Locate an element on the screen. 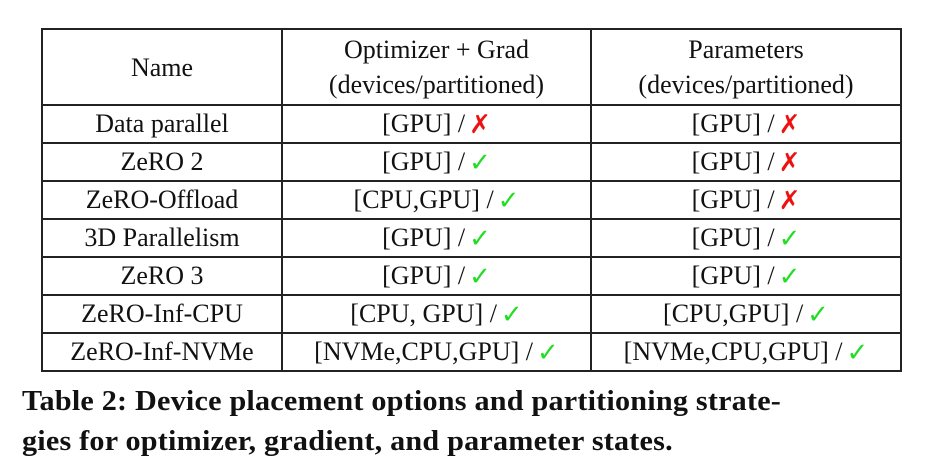 The image size is (942, 475). optimizer-grad-cell: [CPU, GPU] / ✓ is located at coordinates (436, 314).